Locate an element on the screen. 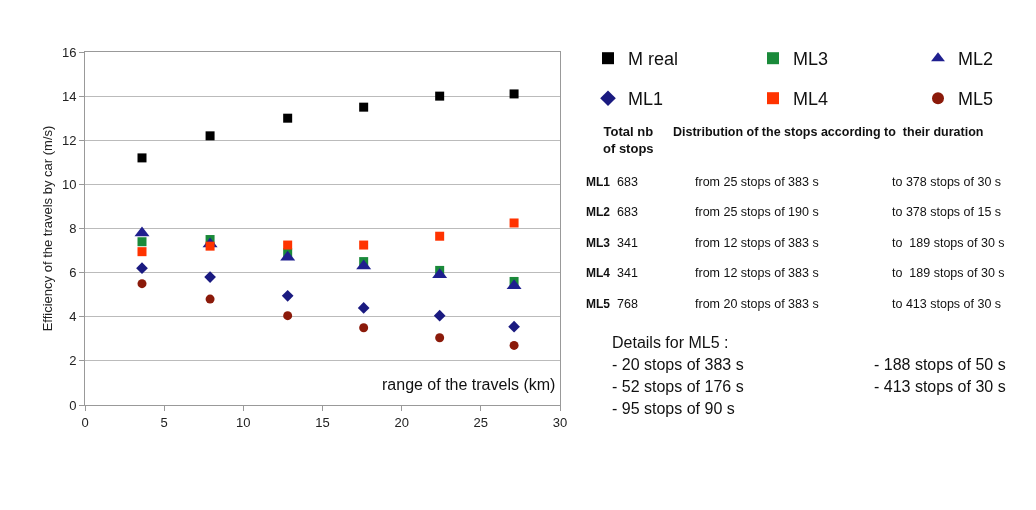 This screenshot has width=1036, height=510. y-tick-label: 6 is located at coordinates (73, 273).